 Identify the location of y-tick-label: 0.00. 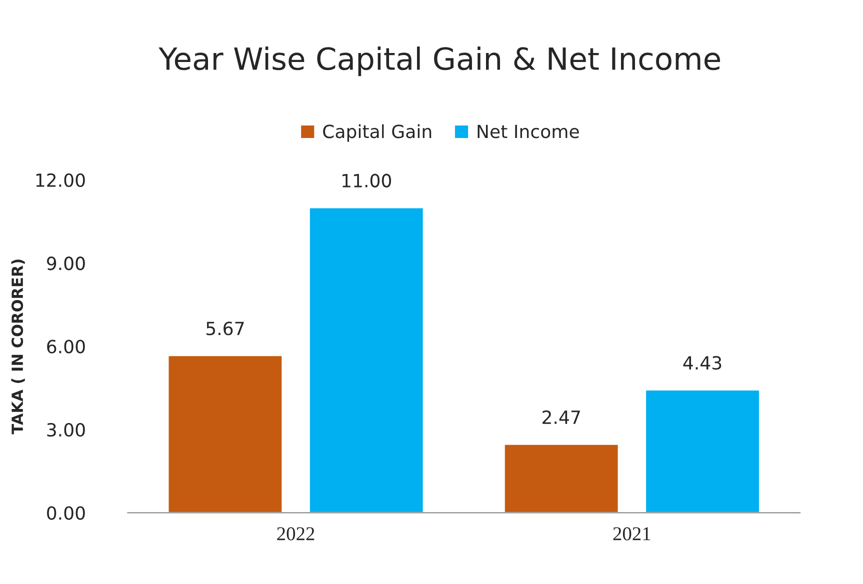
(66, 513).